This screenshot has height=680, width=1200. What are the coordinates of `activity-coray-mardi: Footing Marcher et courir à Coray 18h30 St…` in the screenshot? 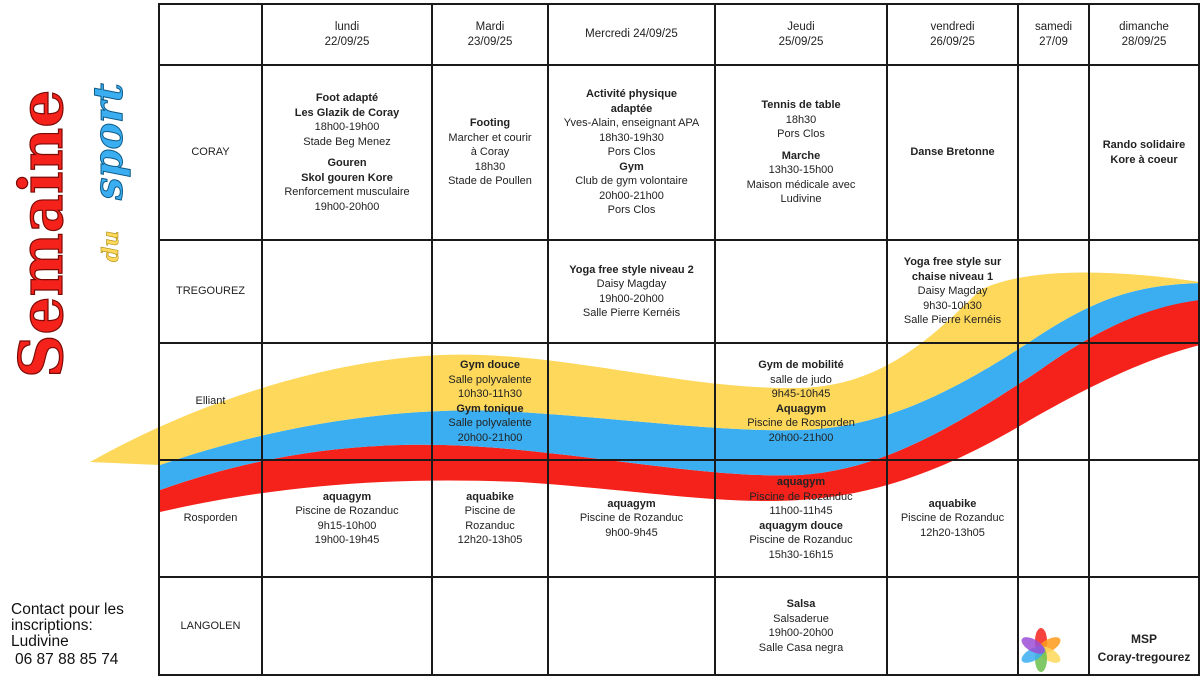 It's located at (490, 152).